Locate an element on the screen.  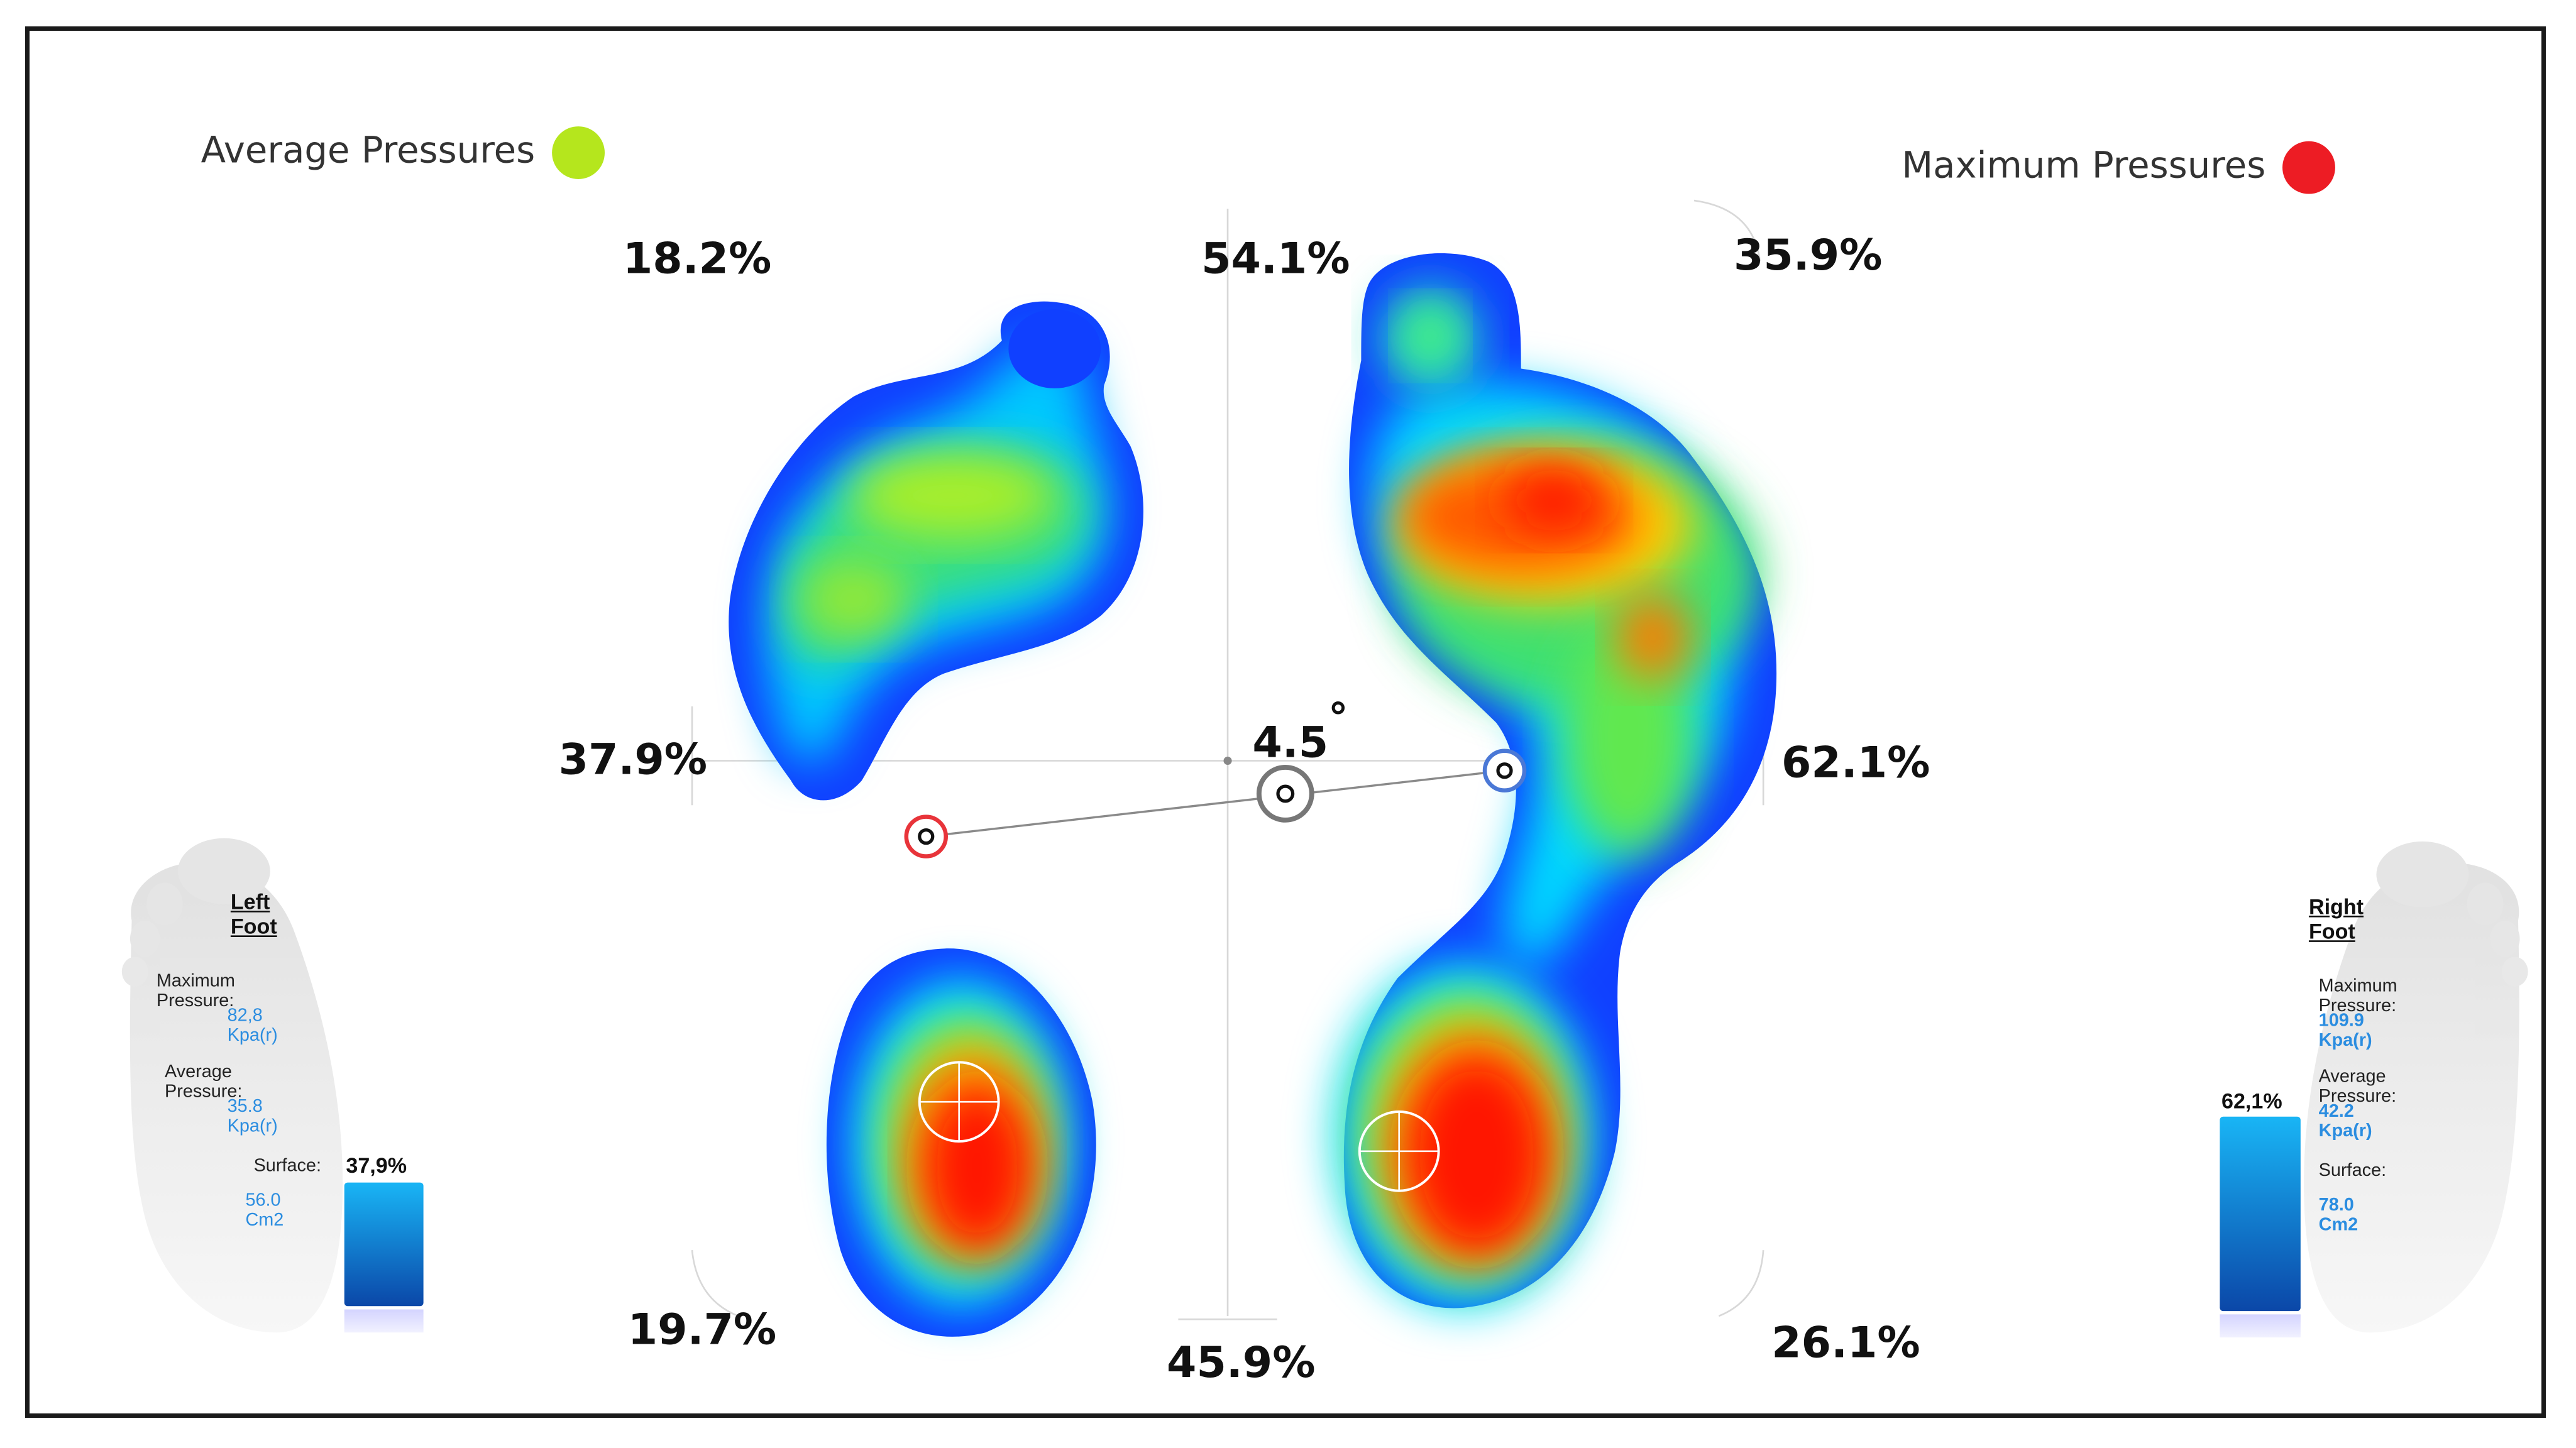
body-angle-readout: 4.5° is located at coordinates (1300, 732).